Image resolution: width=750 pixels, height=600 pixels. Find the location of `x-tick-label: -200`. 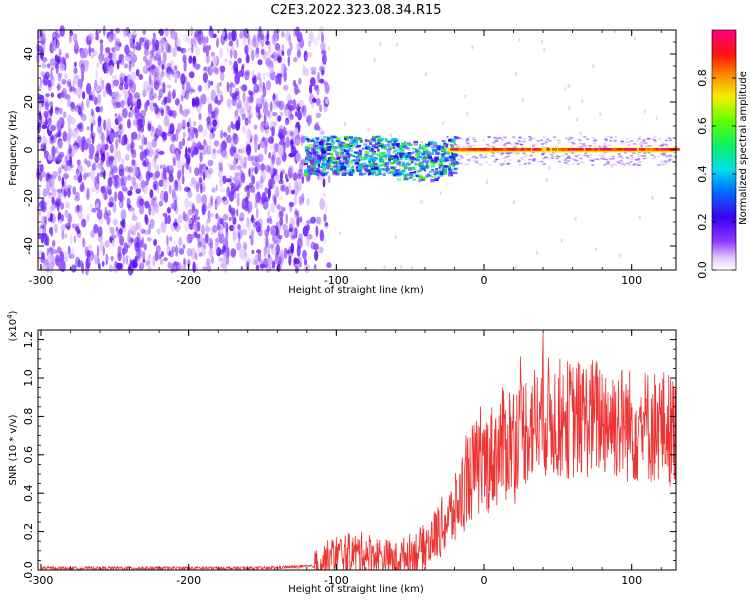

x-tick-label: -200 is located at coordinates (188, 580).